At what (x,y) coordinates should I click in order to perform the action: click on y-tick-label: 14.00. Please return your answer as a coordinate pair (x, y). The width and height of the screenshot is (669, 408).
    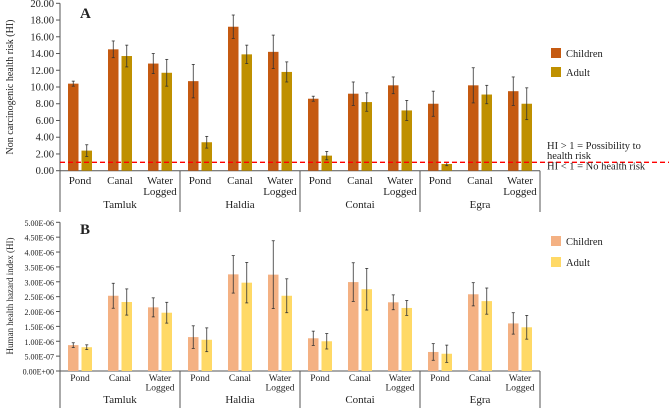
    Looking at the image, I should click on (42, 54).